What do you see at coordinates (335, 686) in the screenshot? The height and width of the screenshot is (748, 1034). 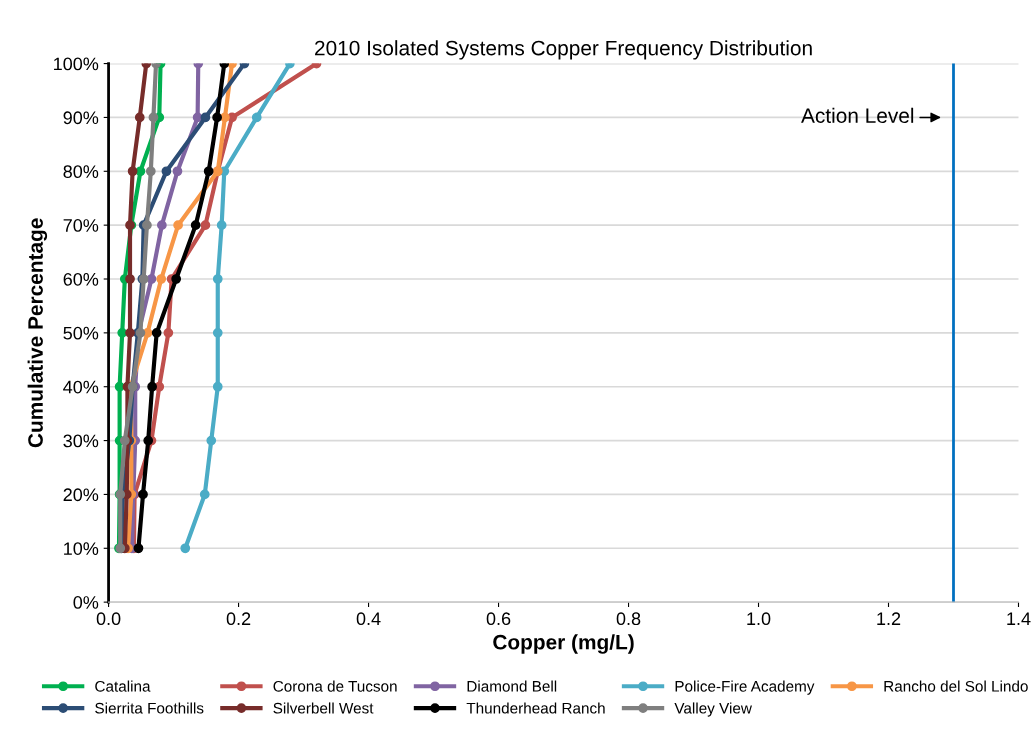 I see `legend-label: Corona de Tucson` at bounding box center [335, 686].